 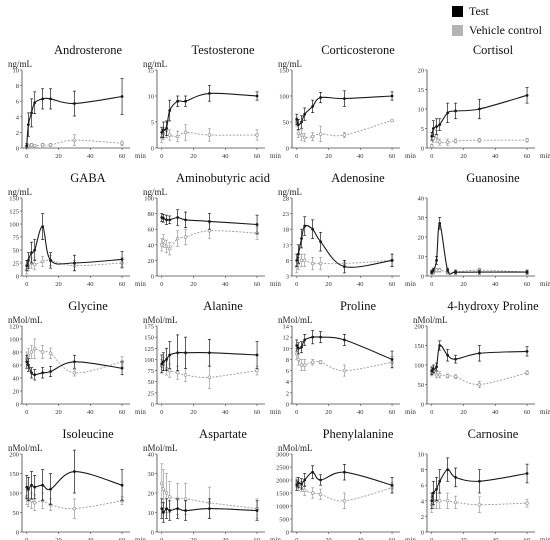 I want to click on y-tick-label: 150, so click(x=14, y=474).